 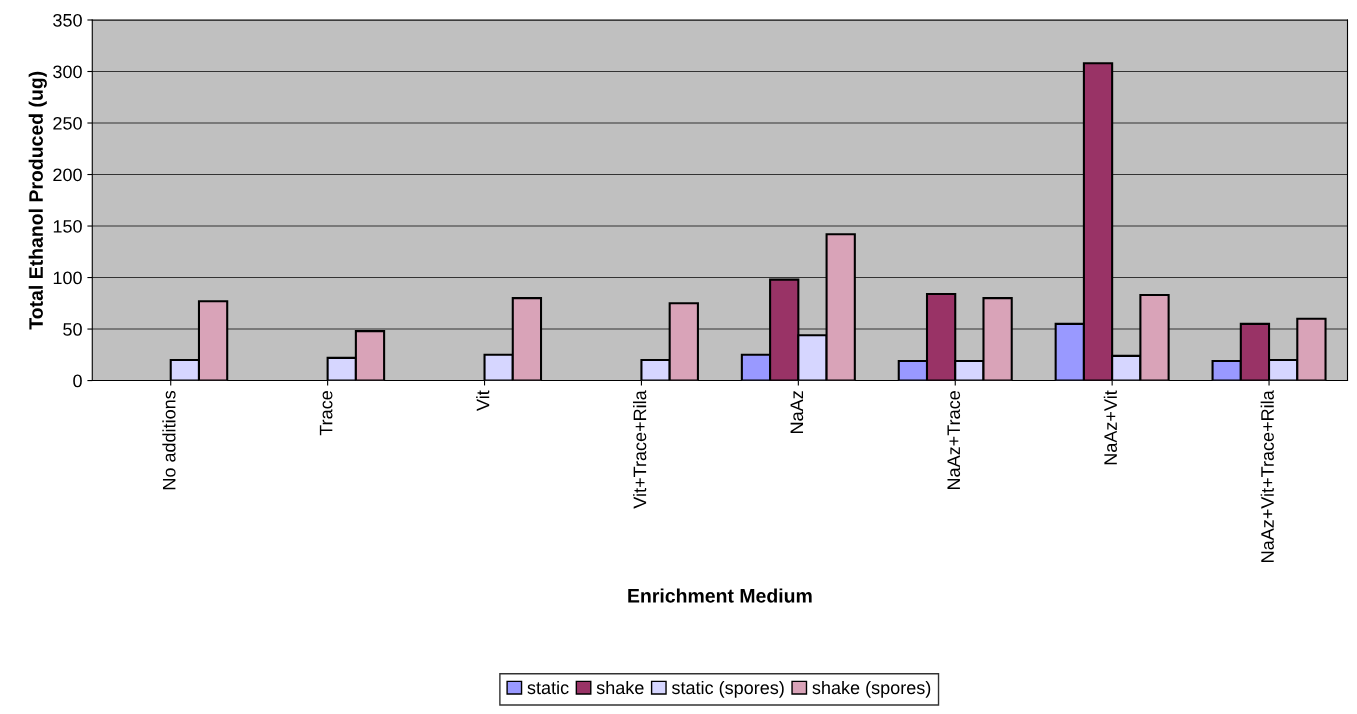 What do you see at coordinates (548, 687) in the screenshot?
I see `legend-label: static` at bounding box center [548, 687].